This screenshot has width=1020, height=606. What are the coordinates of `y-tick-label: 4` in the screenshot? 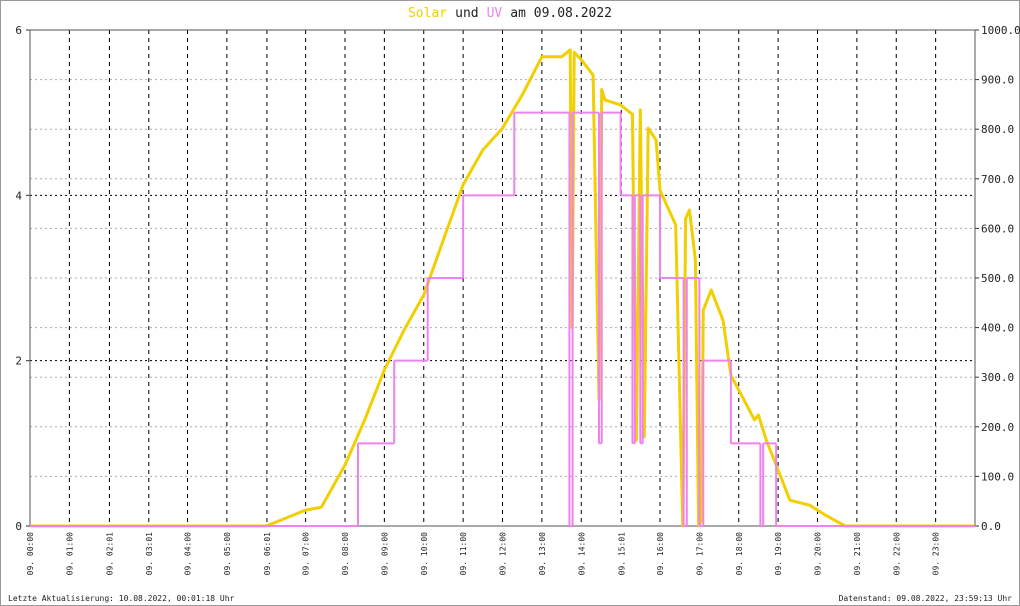 It's located at (18, 195).